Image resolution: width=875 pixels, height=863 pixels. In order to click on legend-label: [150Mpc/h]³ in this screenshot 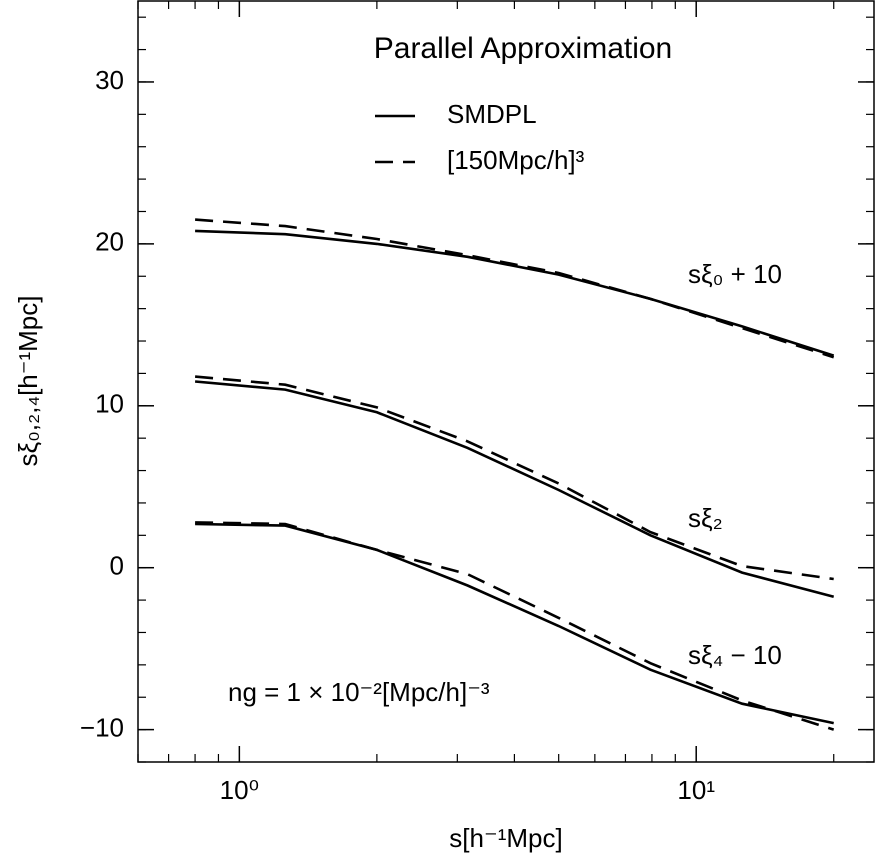, I will do `click(516, 160)`.